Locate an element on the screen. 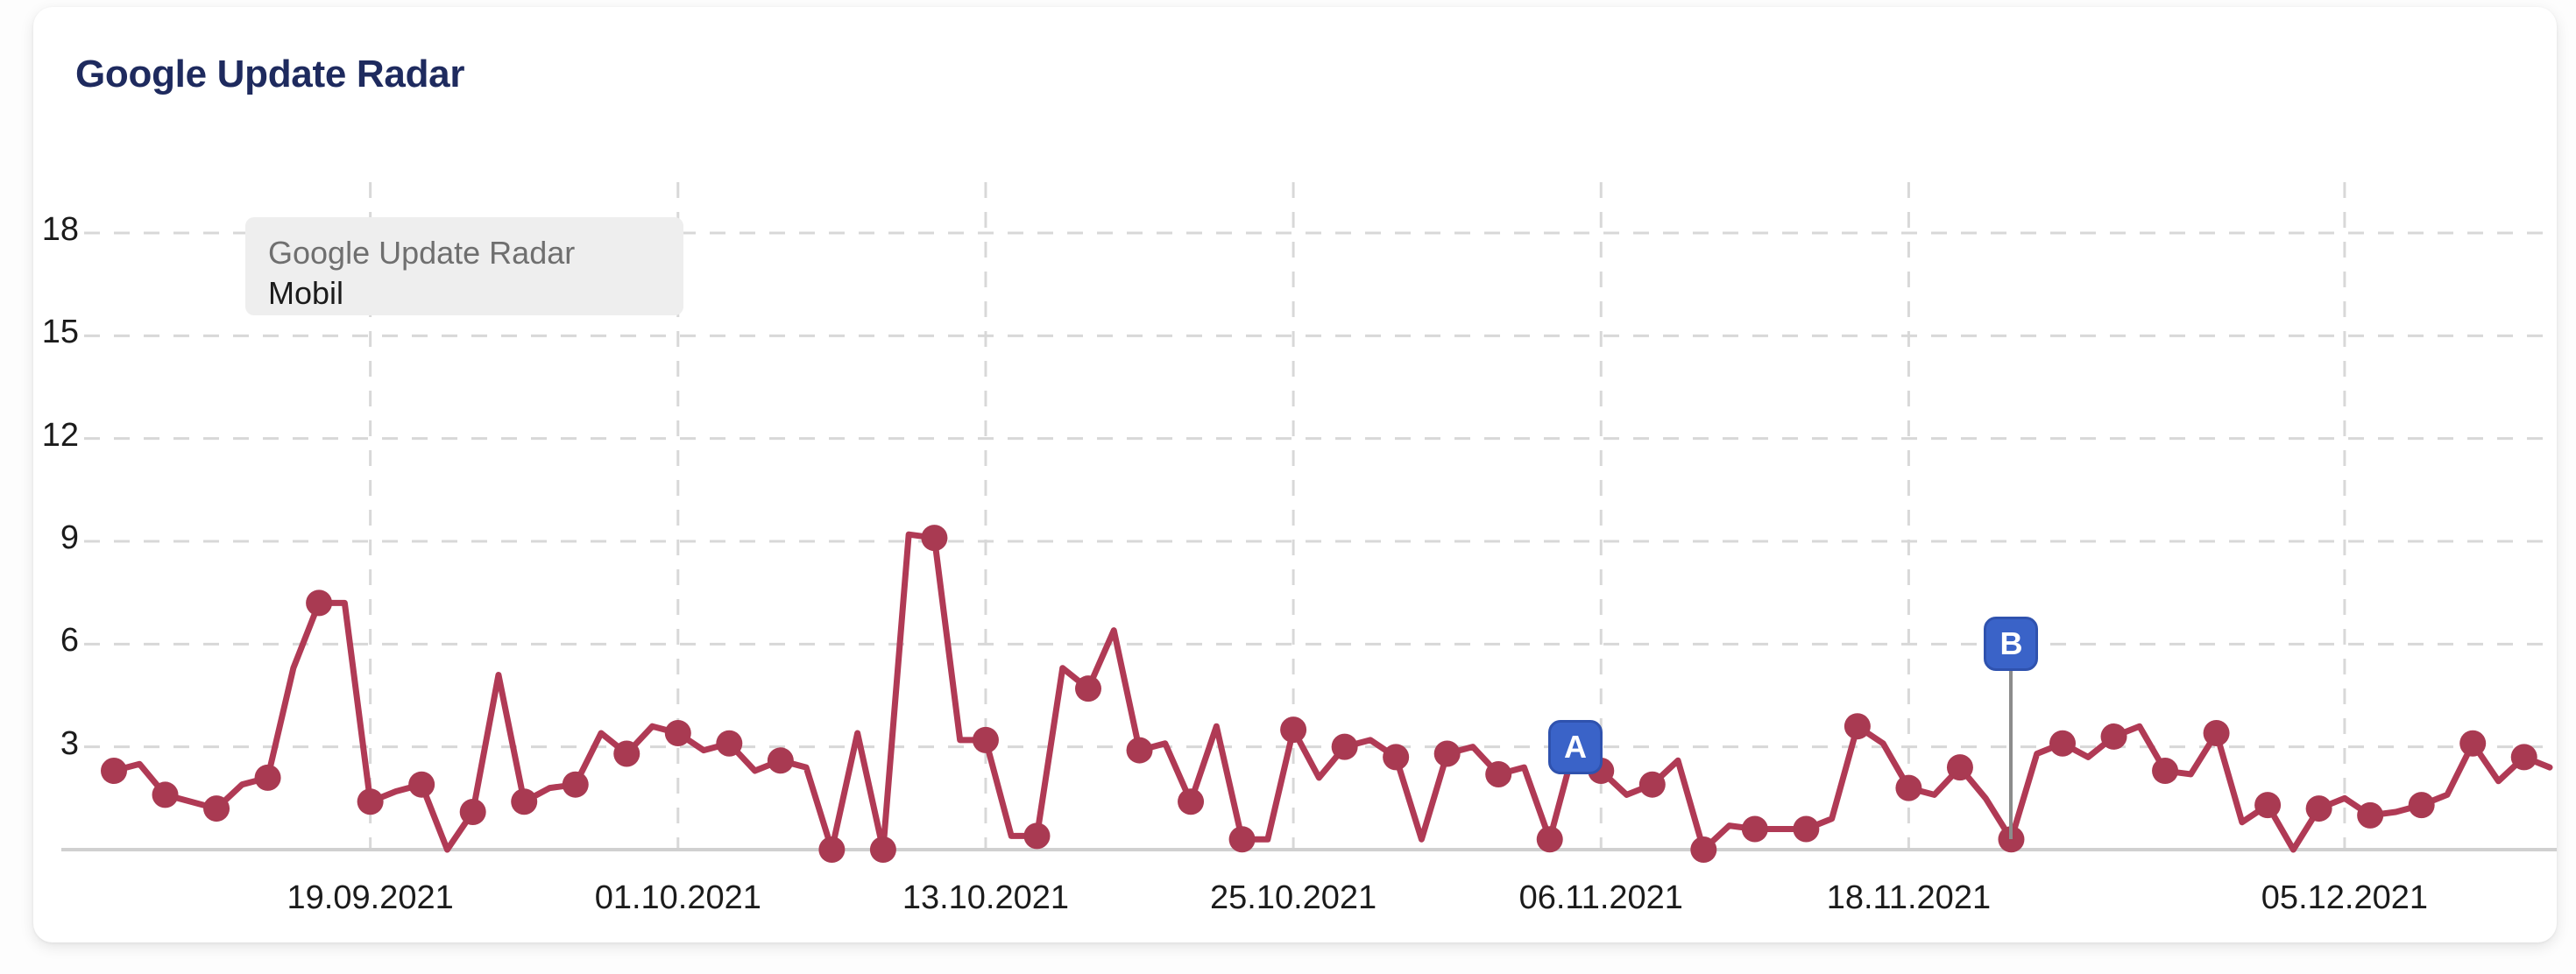 The height and width of the screenshot is (974, 2576). page-title: Google Update Radar is located at coordinates (270, 74).